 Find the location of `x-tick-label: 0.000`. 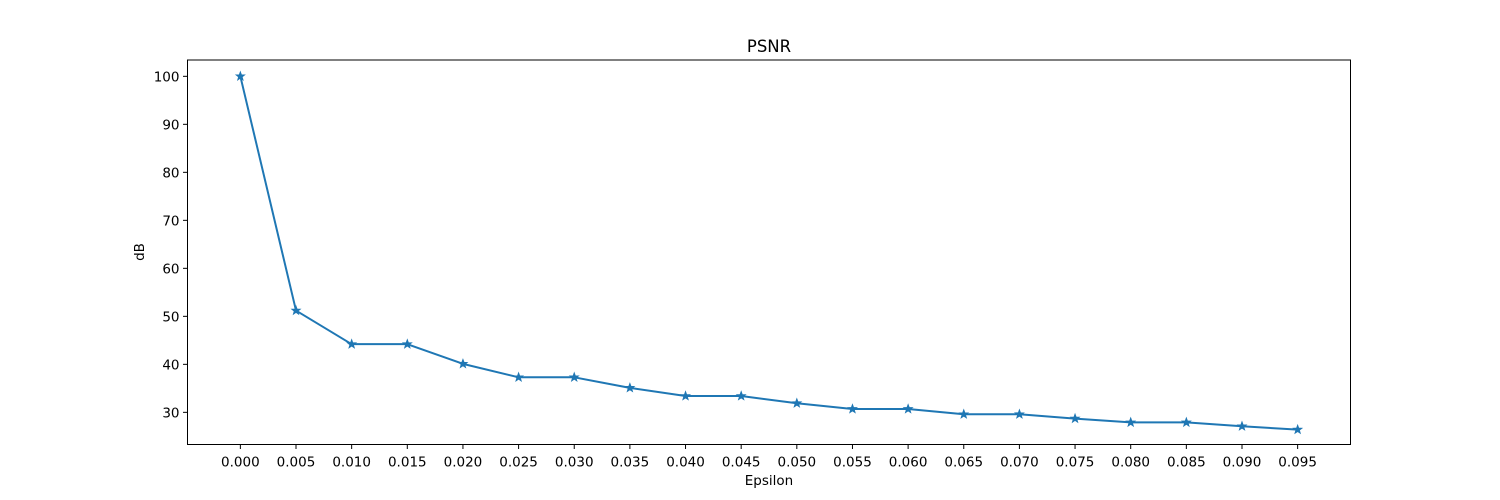

x-tick-label: 0.000 is located at coordinates (240, 463).